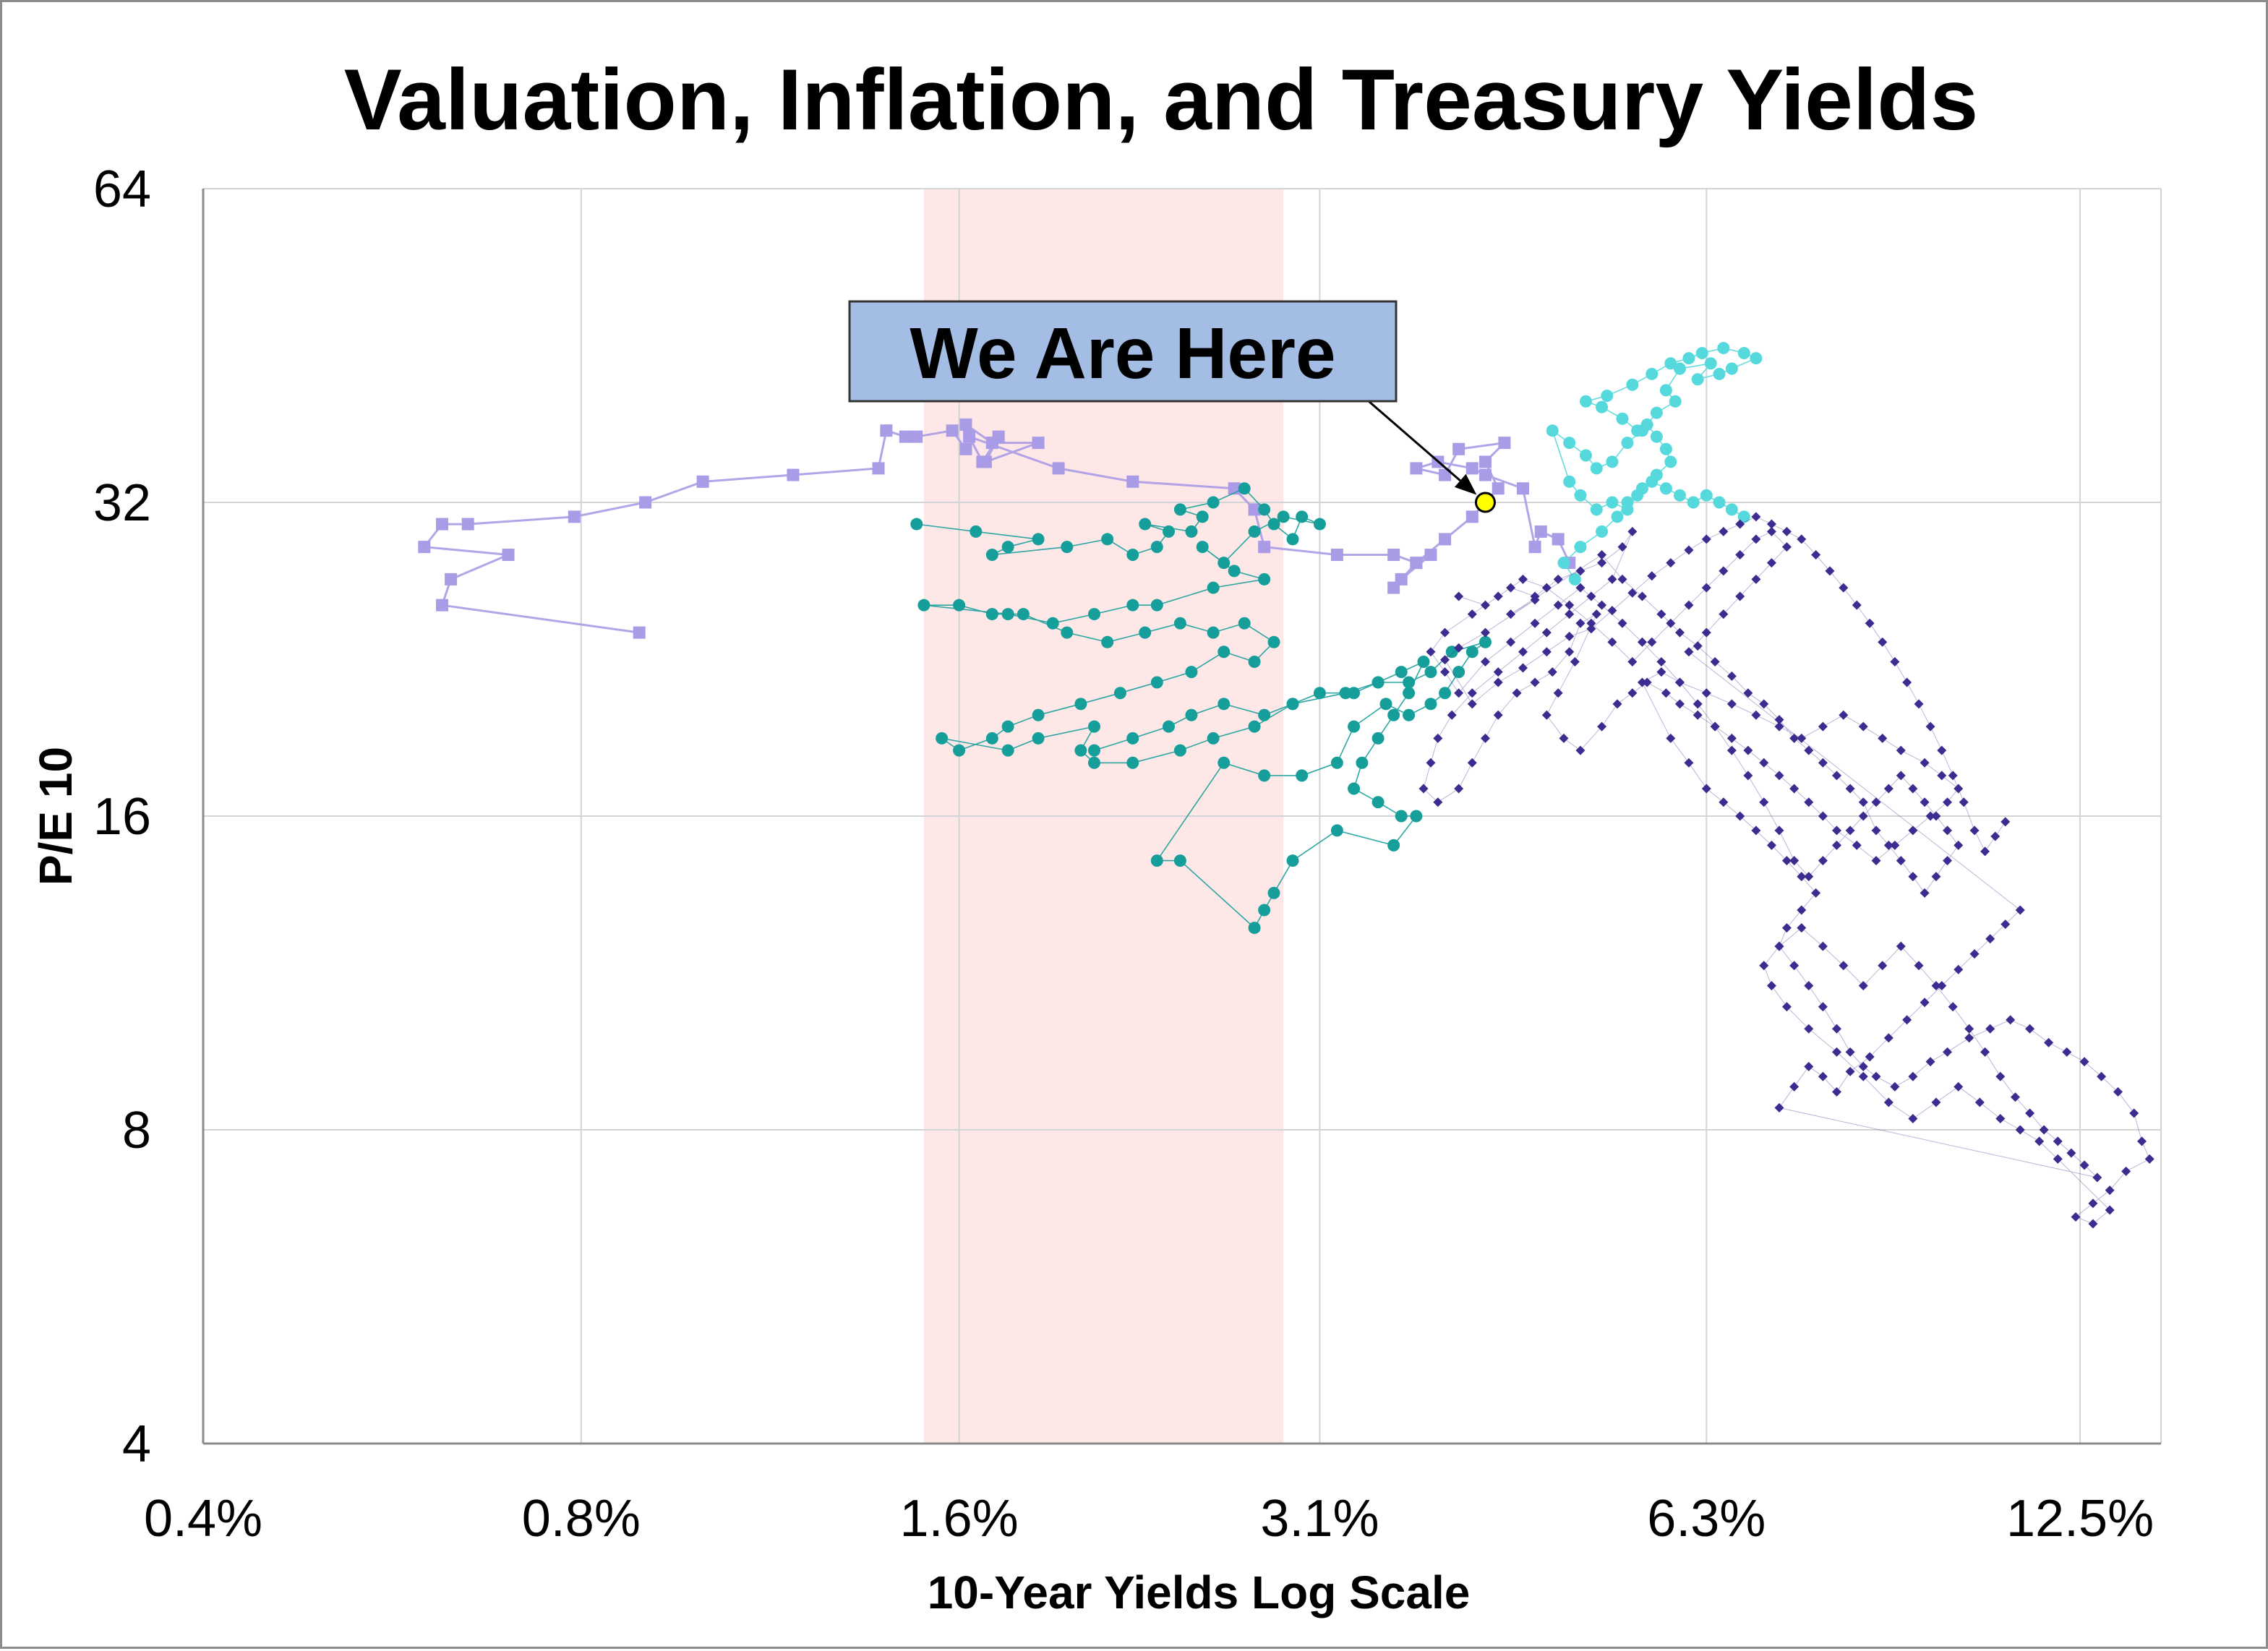 This screenshot has height=1651, width=2268. What do you see at coordinates (1485, 502) in the screenshot?
I see `current-position-marker` at bounding box center [1485, 502].